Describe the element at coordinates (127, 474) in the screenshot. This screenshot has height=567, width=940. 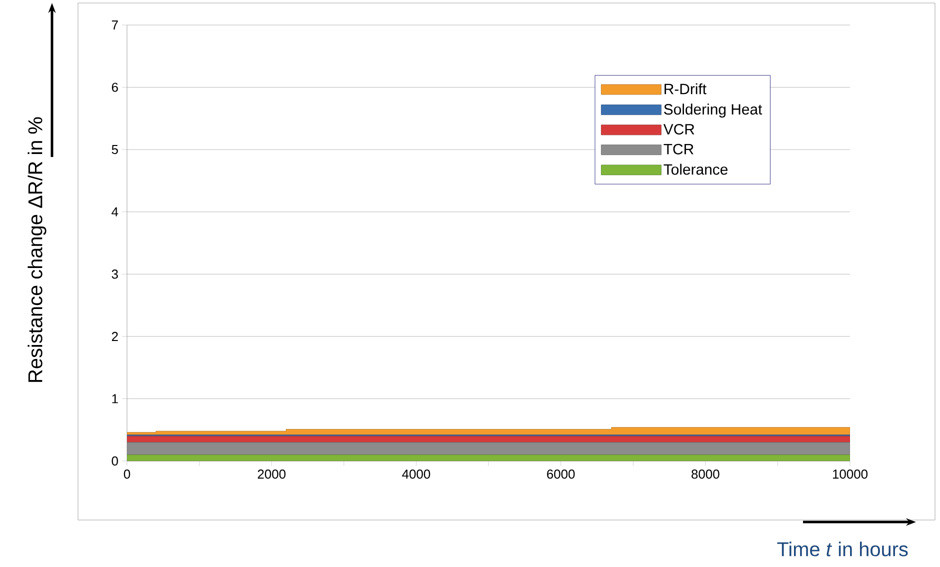
I see `x-tick-label: 0` at that location.